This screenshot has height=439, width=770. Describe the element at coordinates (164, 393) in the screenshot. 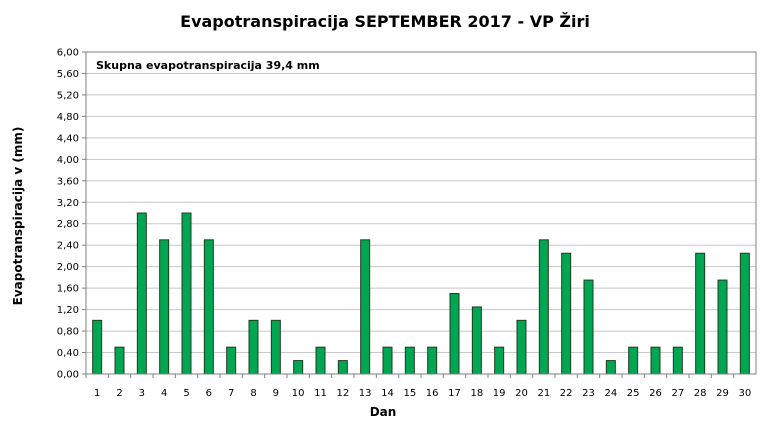

I see `x-tick-label: 4` at that location.